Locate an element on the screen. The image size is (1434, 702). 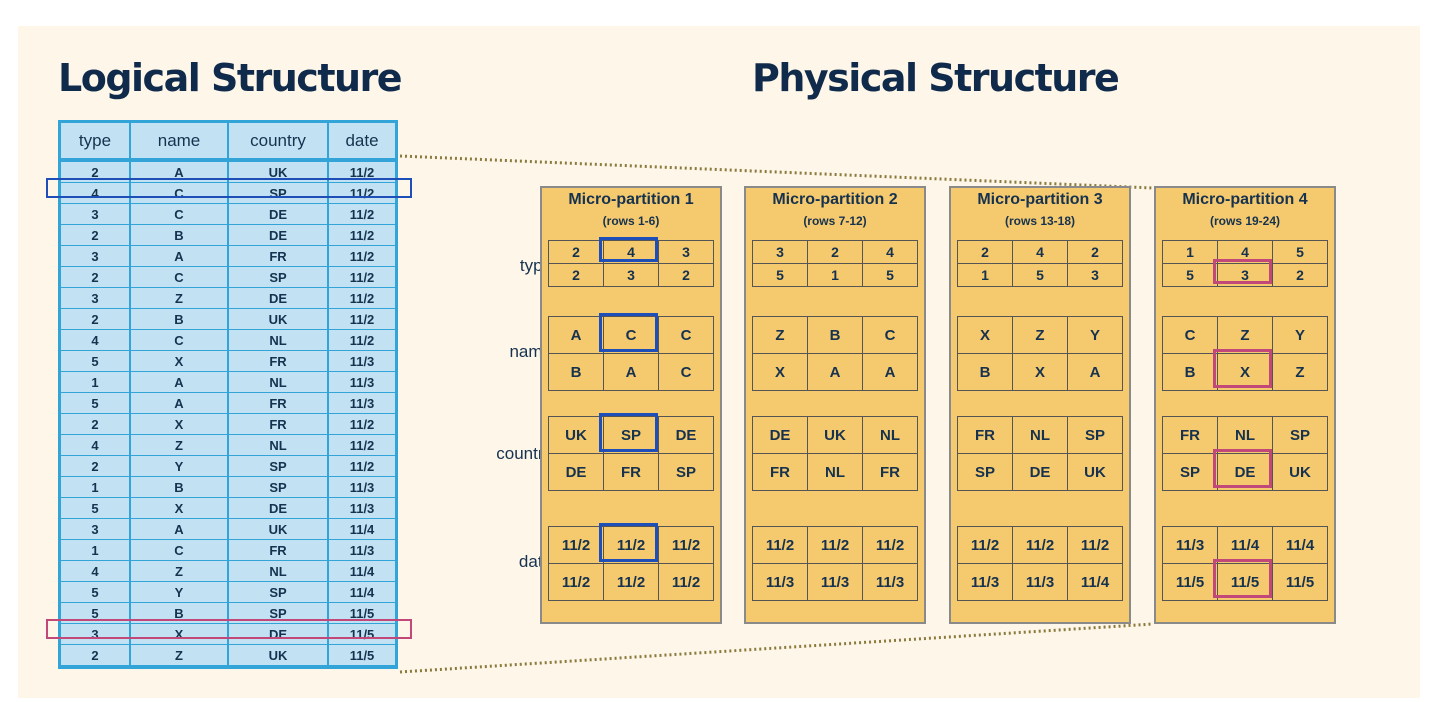
row-label-date: date is located at coordinates (535, 561).